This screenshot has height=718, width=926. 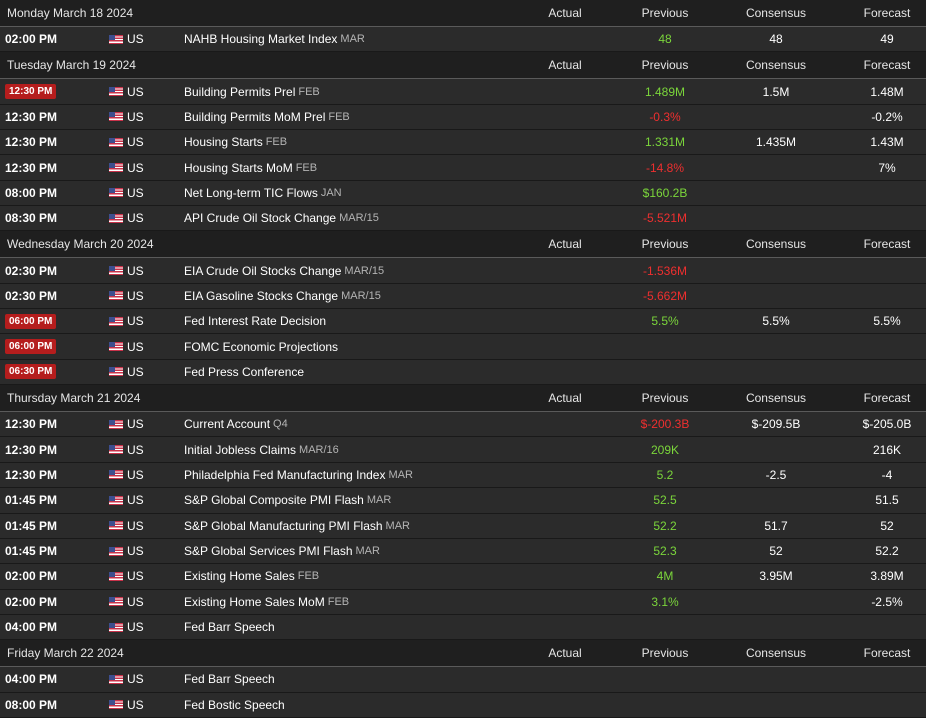 What do you see at coordinates (255, 116) in the screenshot?
I see `event-name: Building Permits MoM Prel` at bounding box center [255, 116].